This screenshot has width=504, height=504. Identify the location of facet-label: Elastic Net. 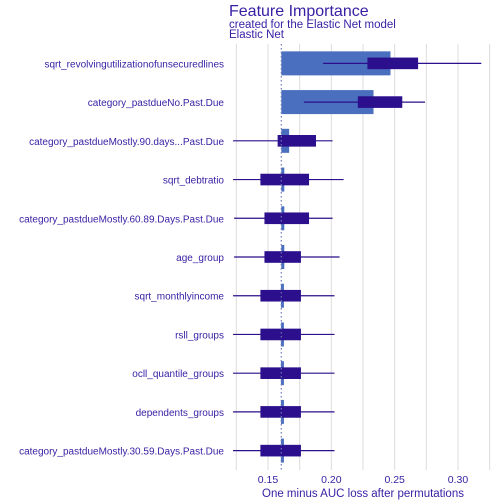
(256, 35).